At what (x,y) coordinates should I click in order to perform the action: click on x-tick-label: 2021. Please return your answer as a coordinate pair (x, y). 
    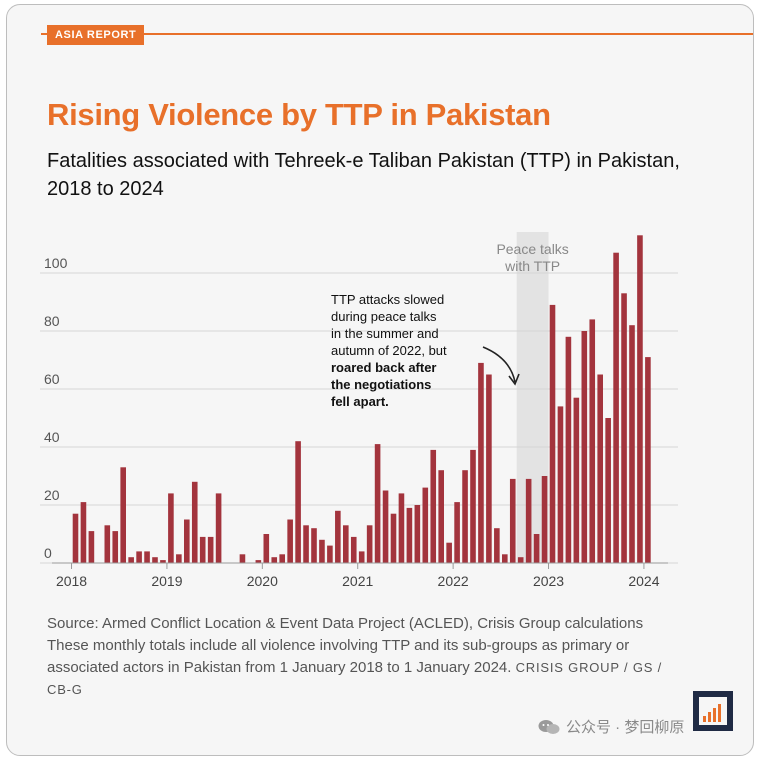
    Looking at the image, I should click on (357, 581).